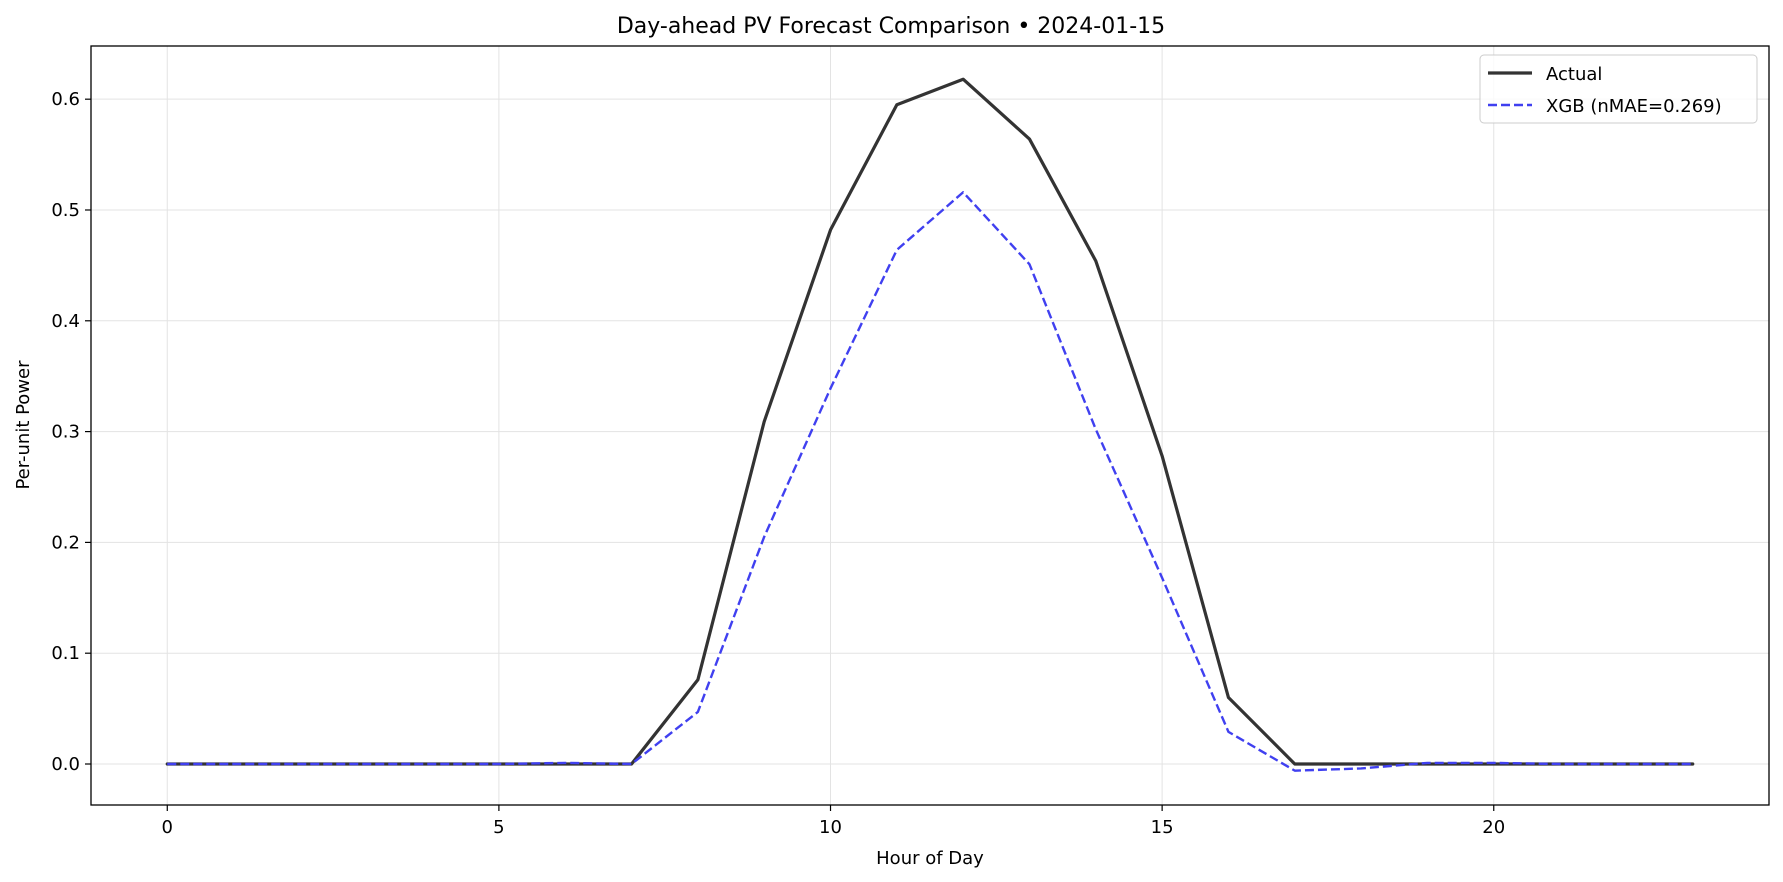 The image size is (1783, 882). Describe the element at coordinates (498, 827) in the screenshot. I see `x-tick-label: 5` at that location.